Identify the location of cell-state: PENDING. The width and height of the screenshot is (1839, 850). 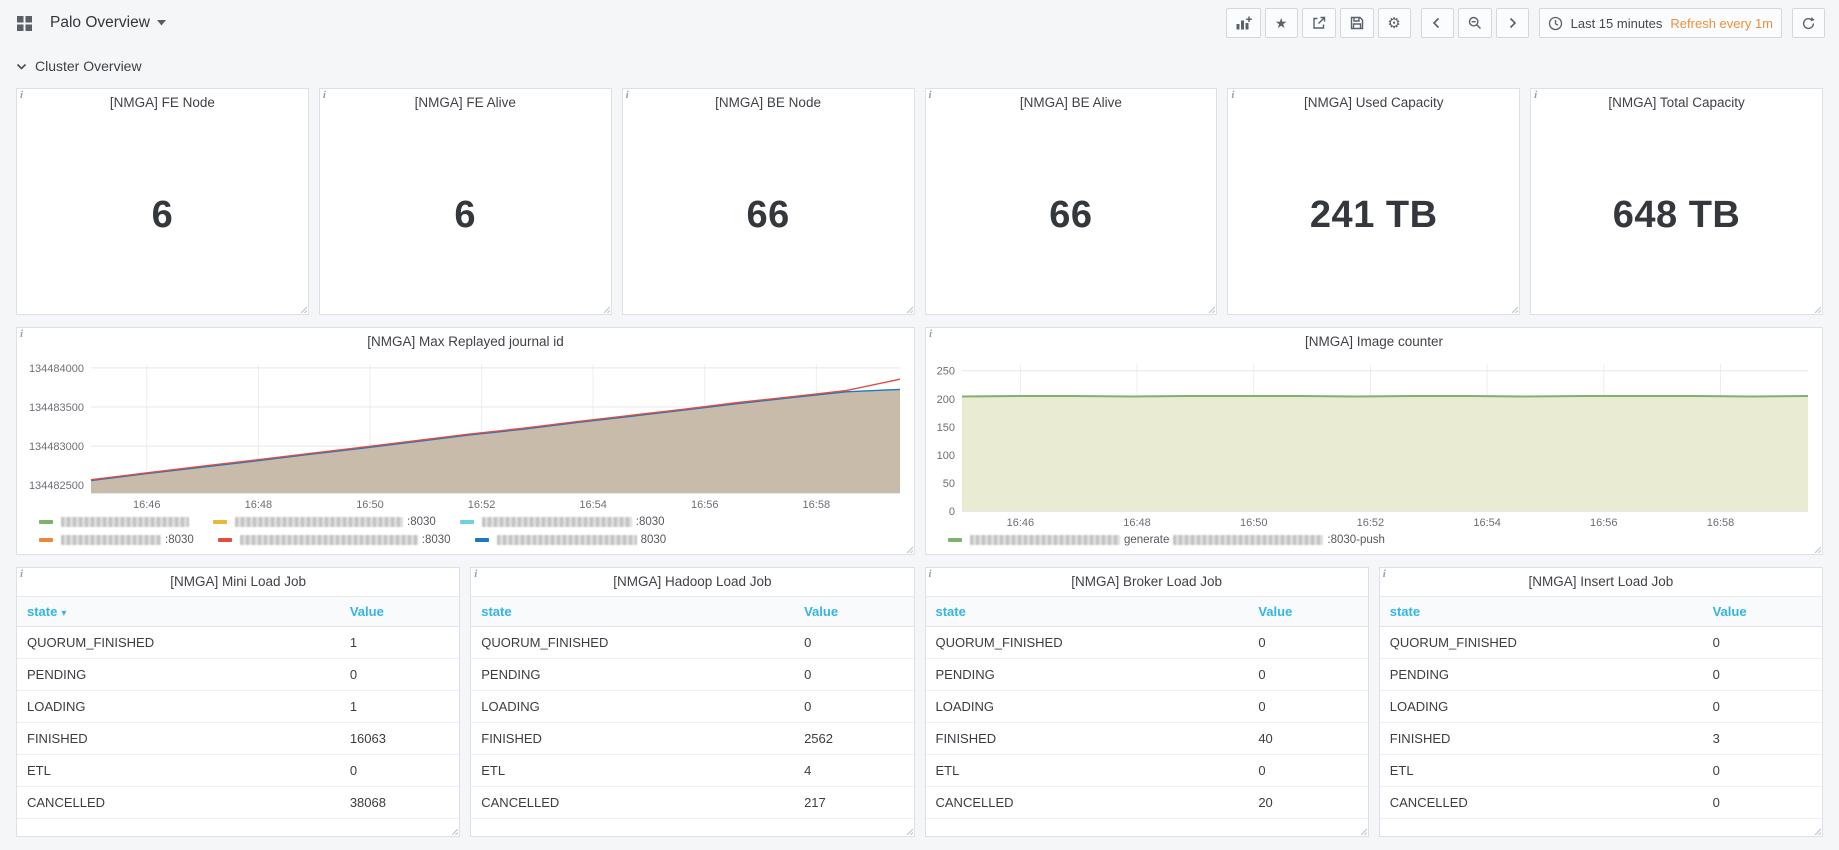
(57, 674).